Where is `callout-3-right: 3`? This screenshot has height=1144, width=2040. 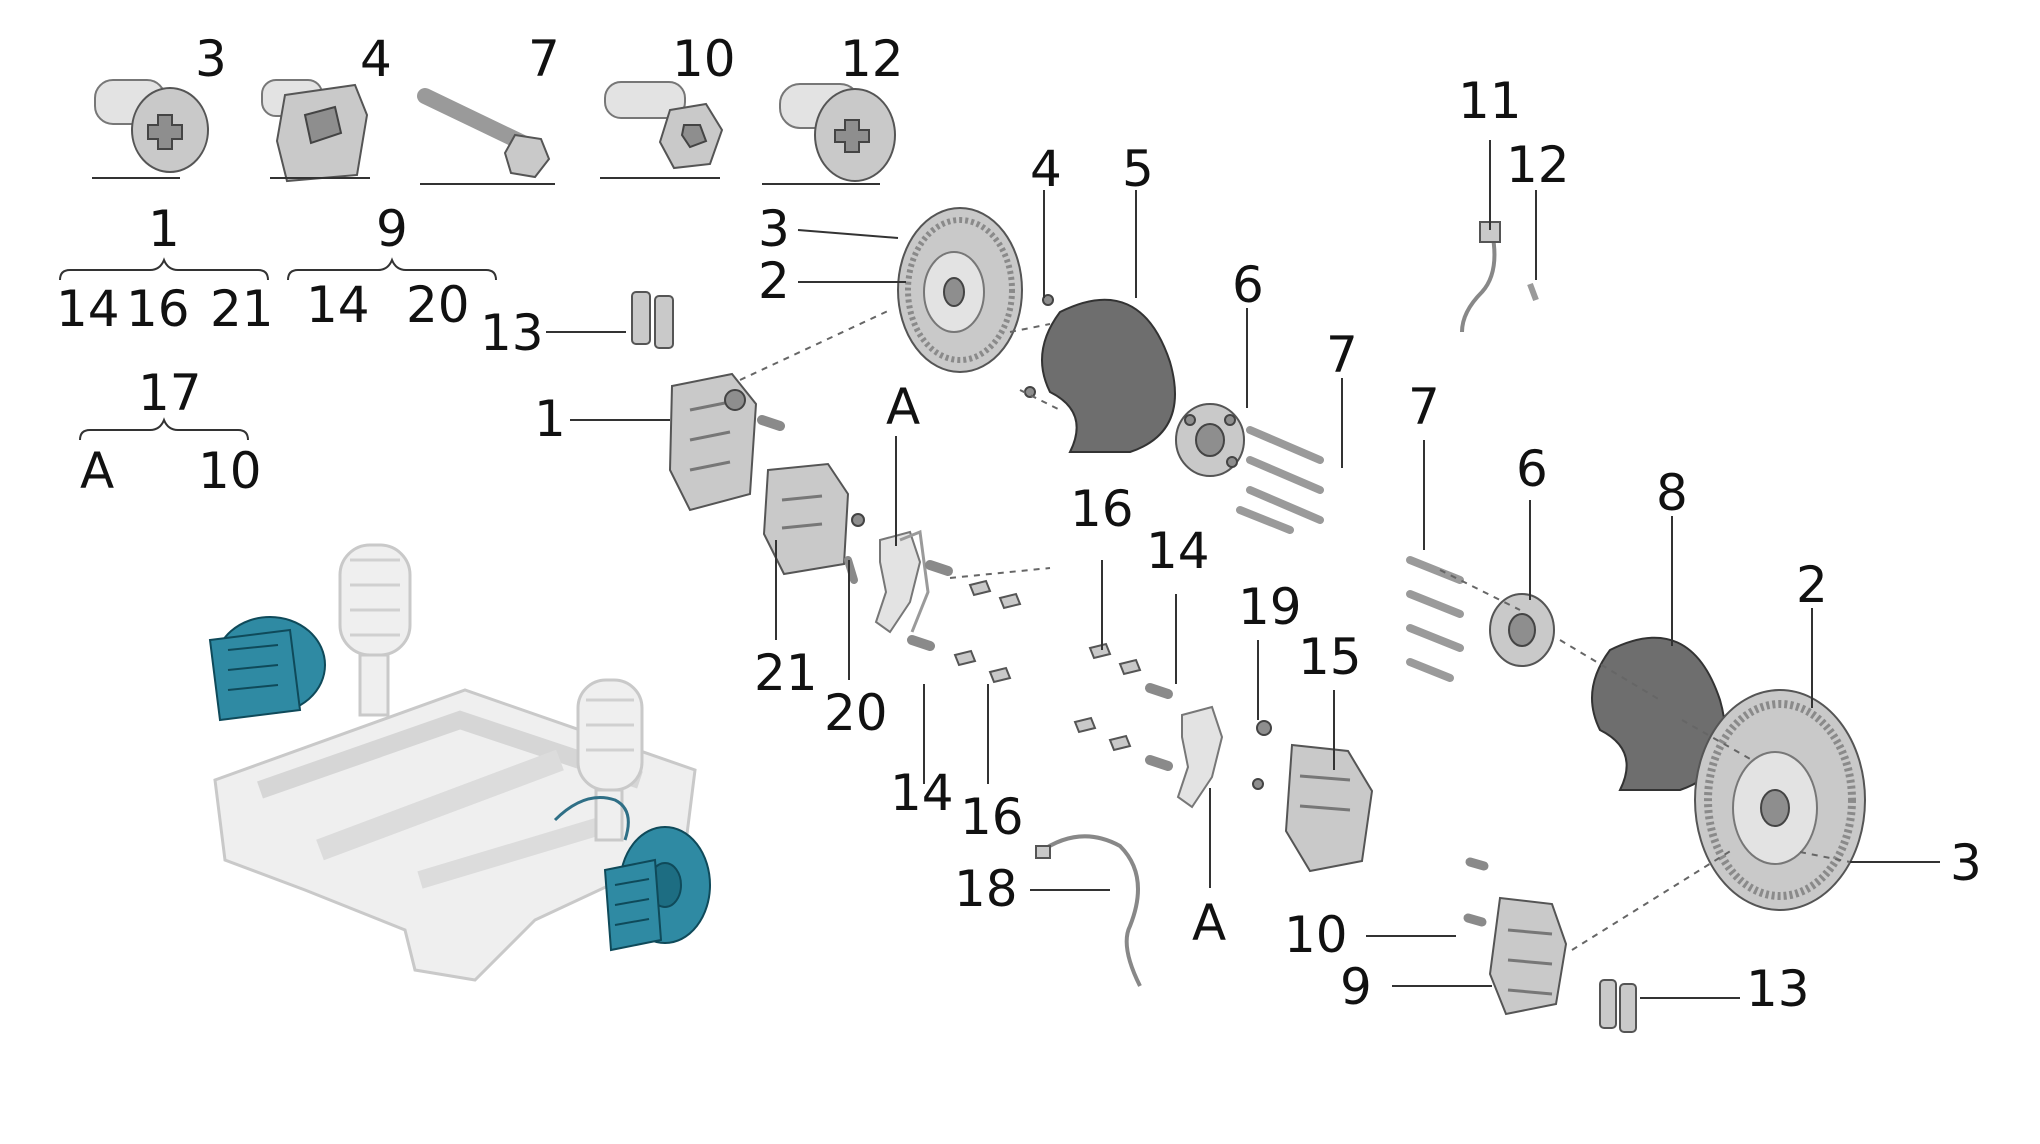 callout-3-right: 3 is located at coordinates (1966, 863).